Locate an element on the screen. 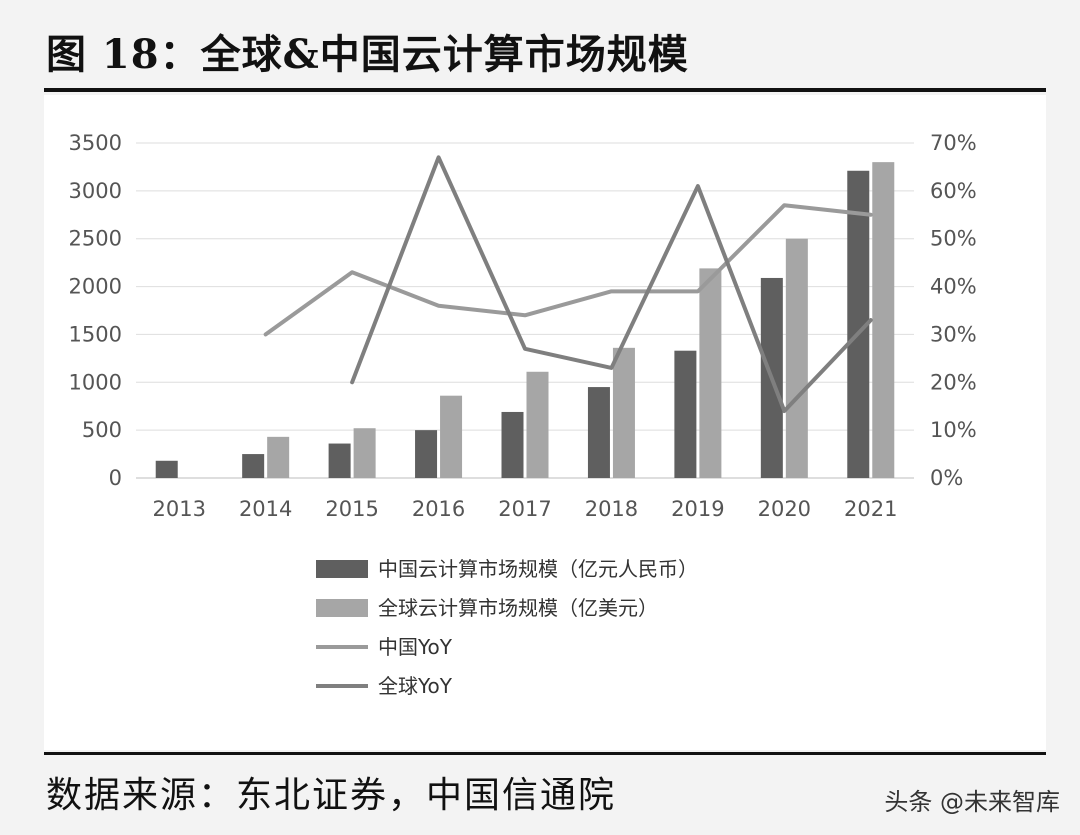 The image size is (1080, 835). left-tick-label: 1500 is located at coordinates (95, 334).